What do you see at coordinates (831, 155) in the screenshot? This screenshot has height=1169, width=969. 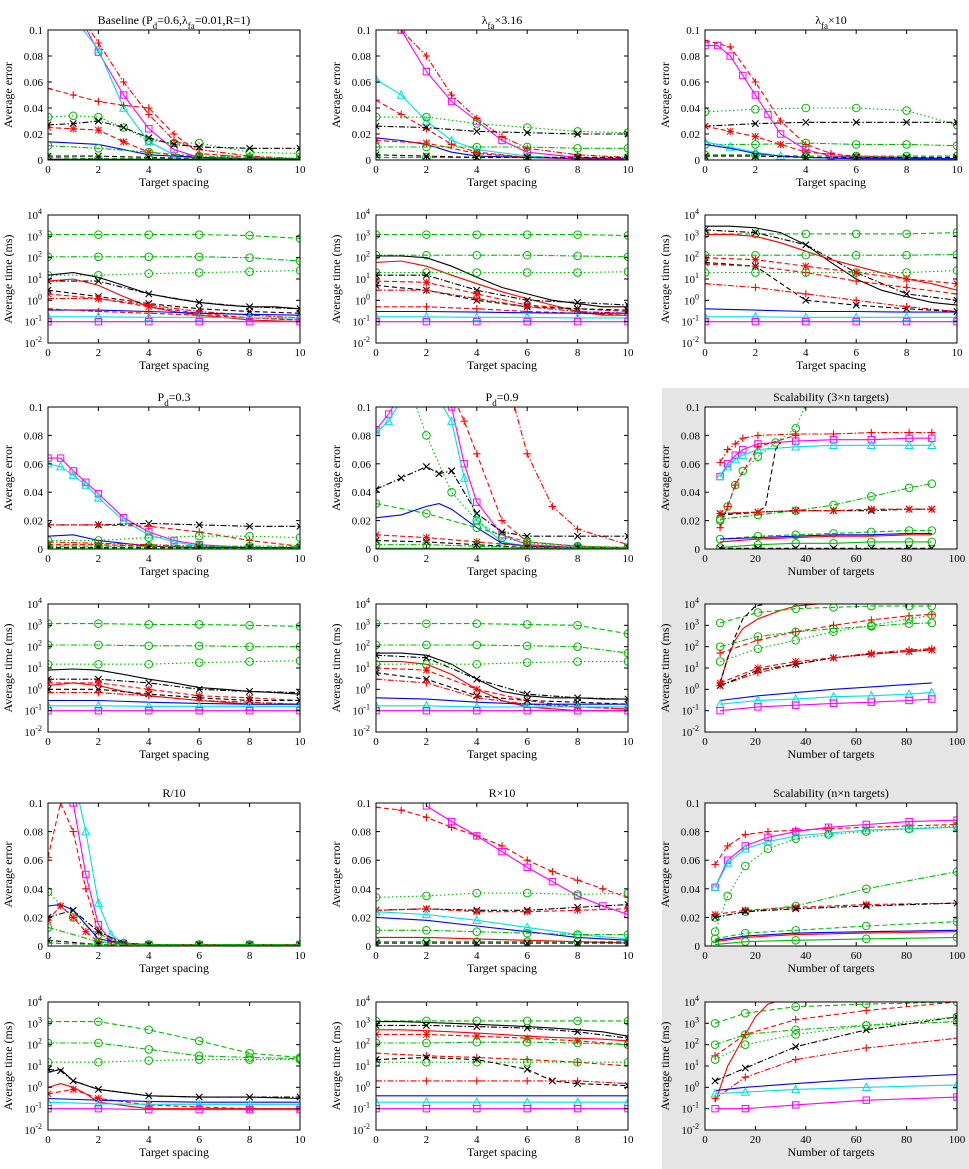 I see `series-line-green-dashed` at bounding box center [831, 155].